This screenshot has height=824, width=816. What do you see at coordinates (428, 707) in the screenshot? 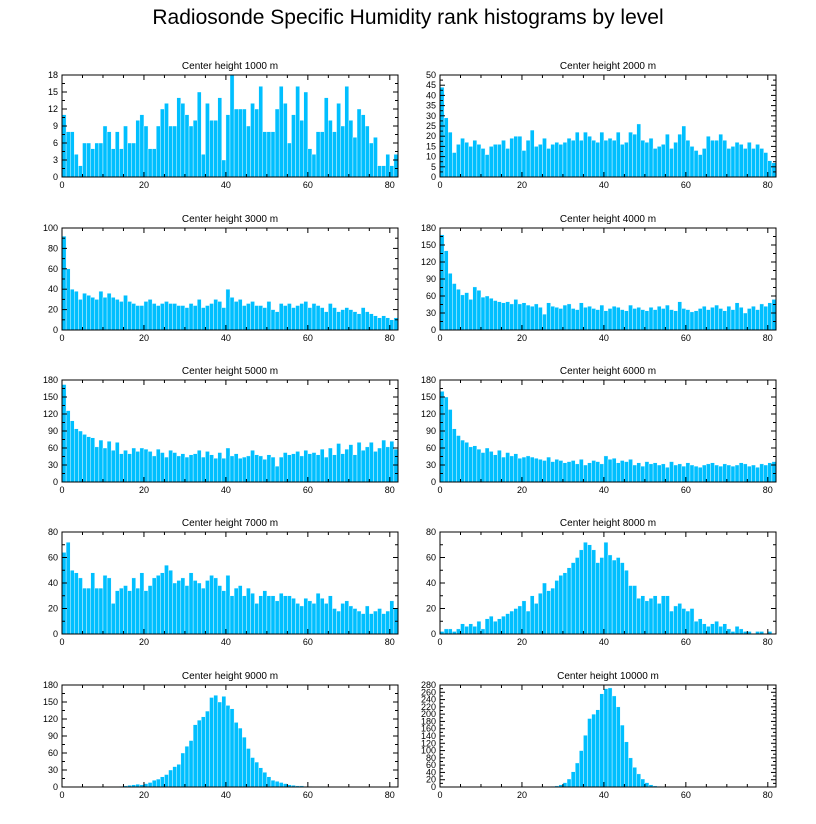
I see `y-tick-label: 220` at bounding box center [428, 707].